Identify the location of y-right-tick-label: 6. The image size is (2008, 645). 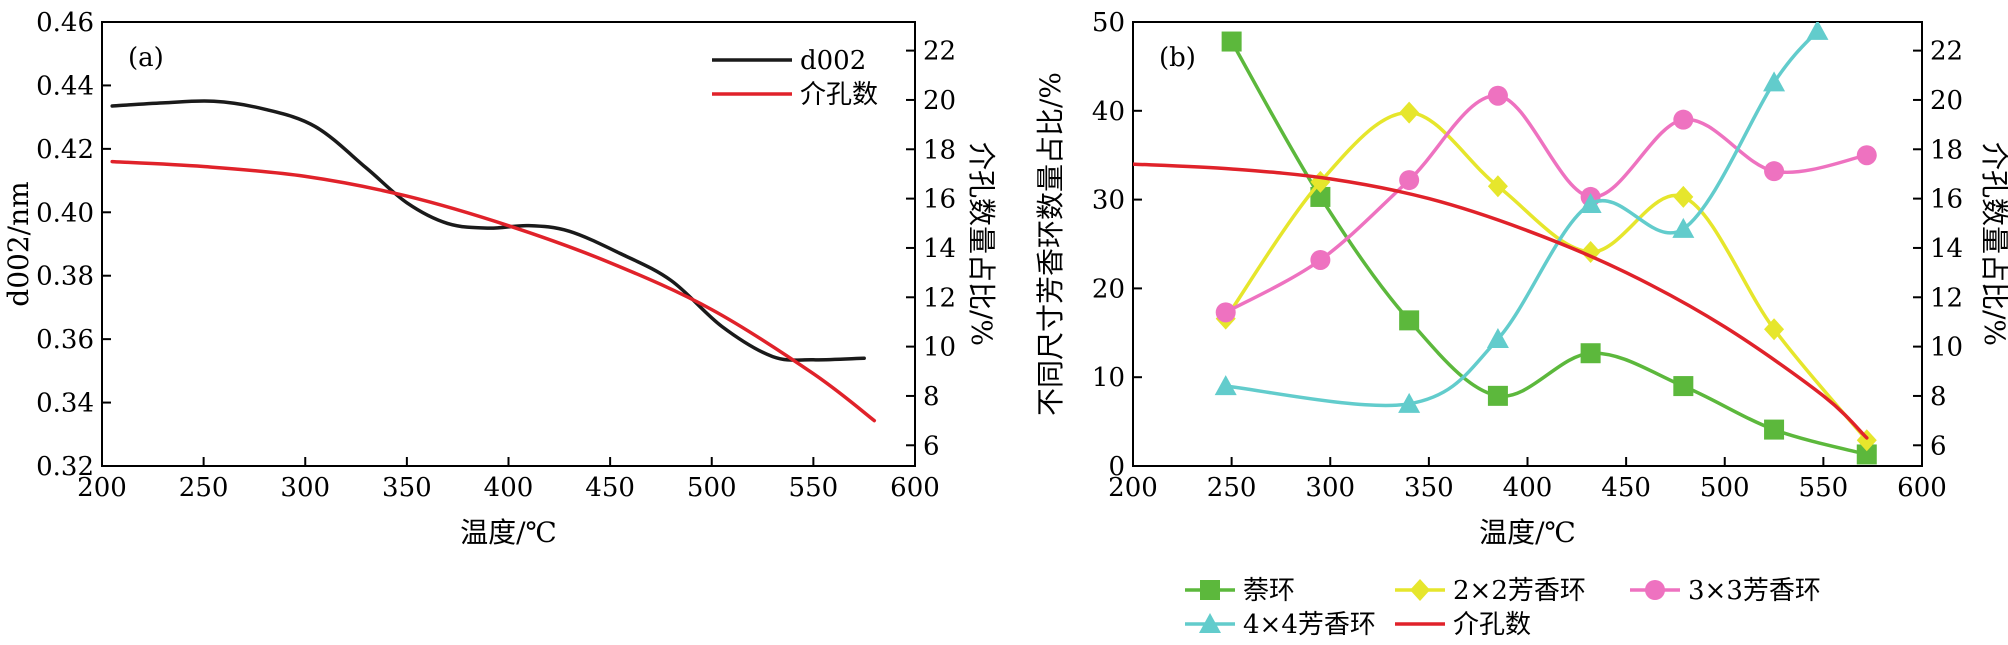
(1938, 446).